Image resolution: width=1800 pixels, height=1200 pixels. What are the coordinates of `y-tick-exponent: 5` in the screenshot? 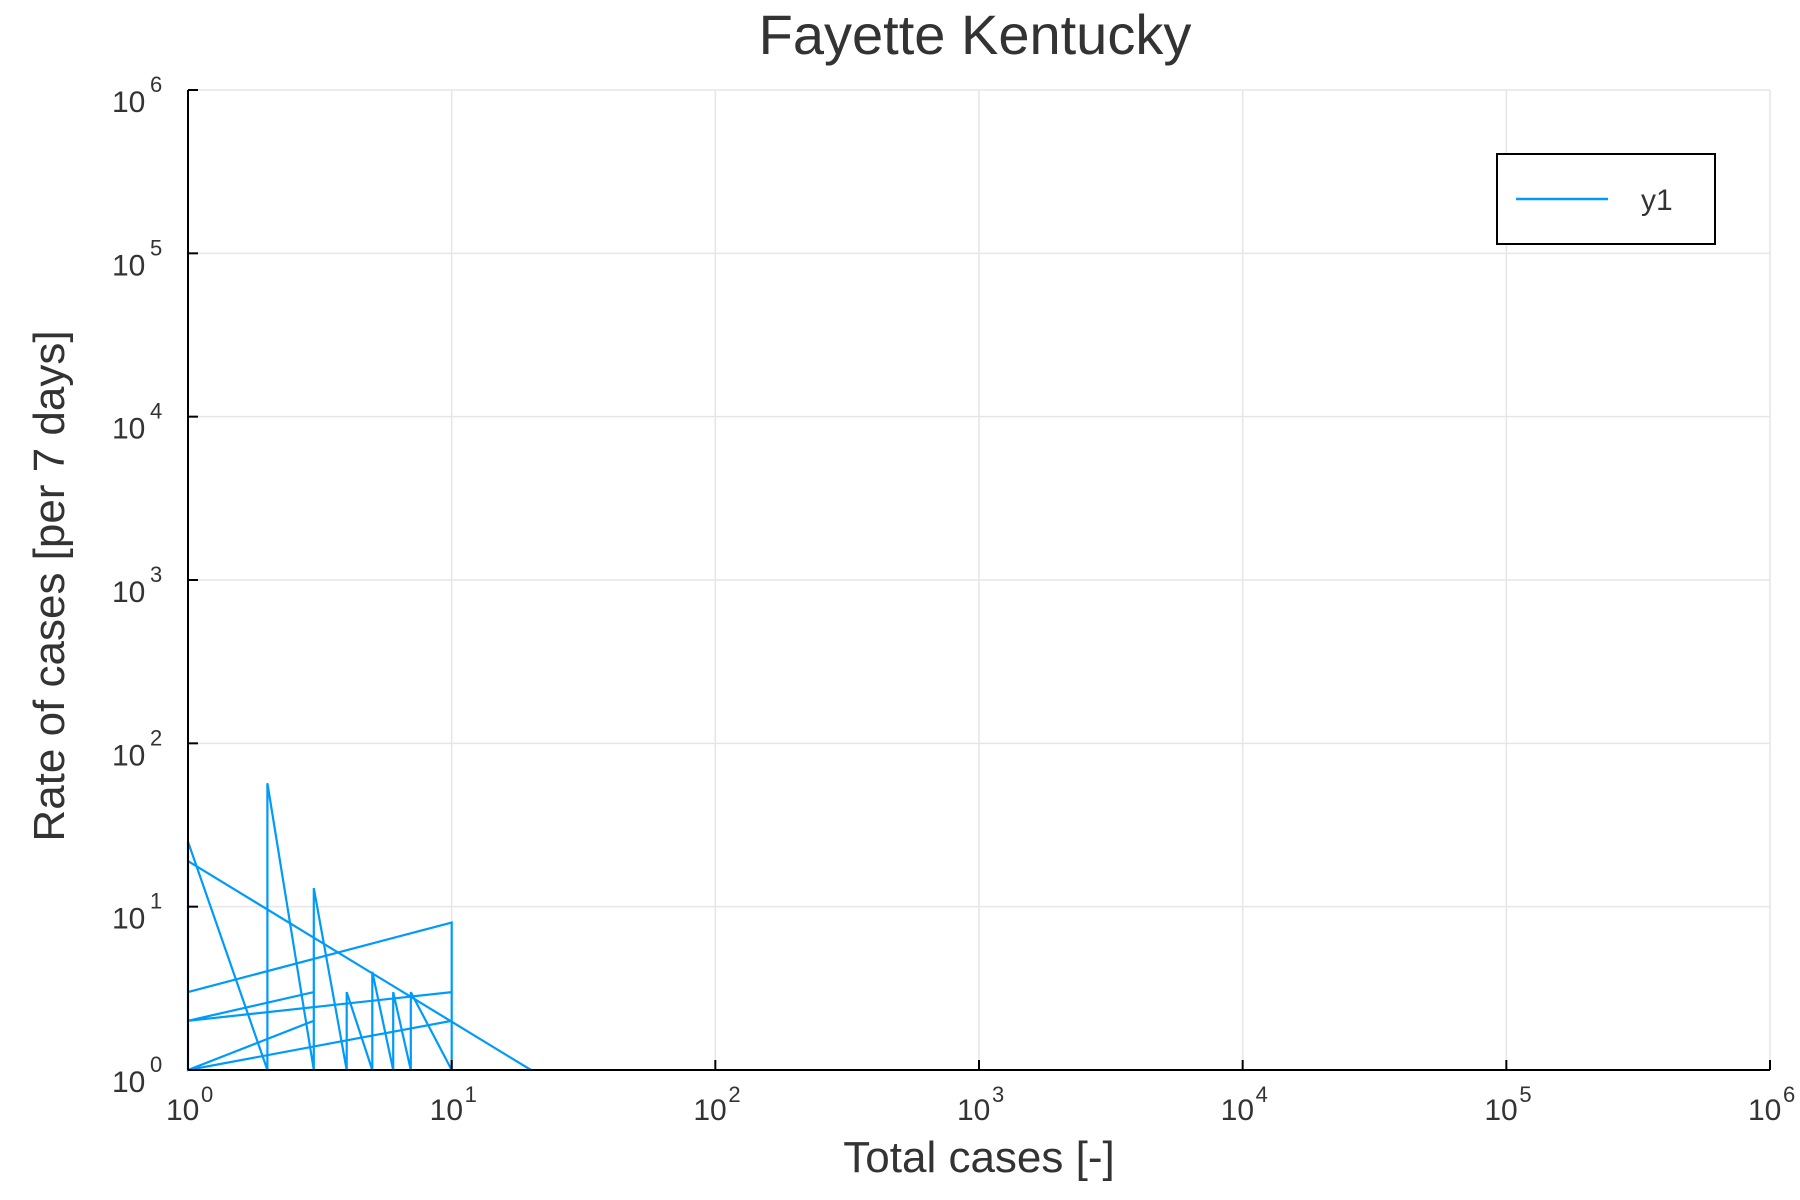 It's located at (156, 247).